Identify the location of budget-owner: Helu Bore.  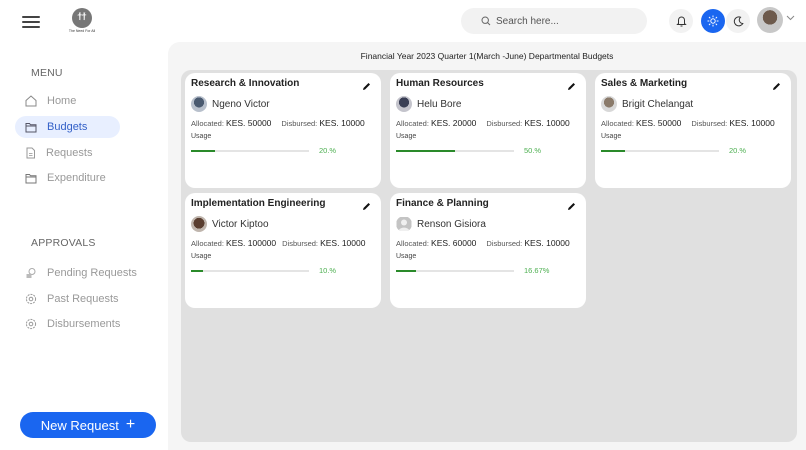
(488, 104).